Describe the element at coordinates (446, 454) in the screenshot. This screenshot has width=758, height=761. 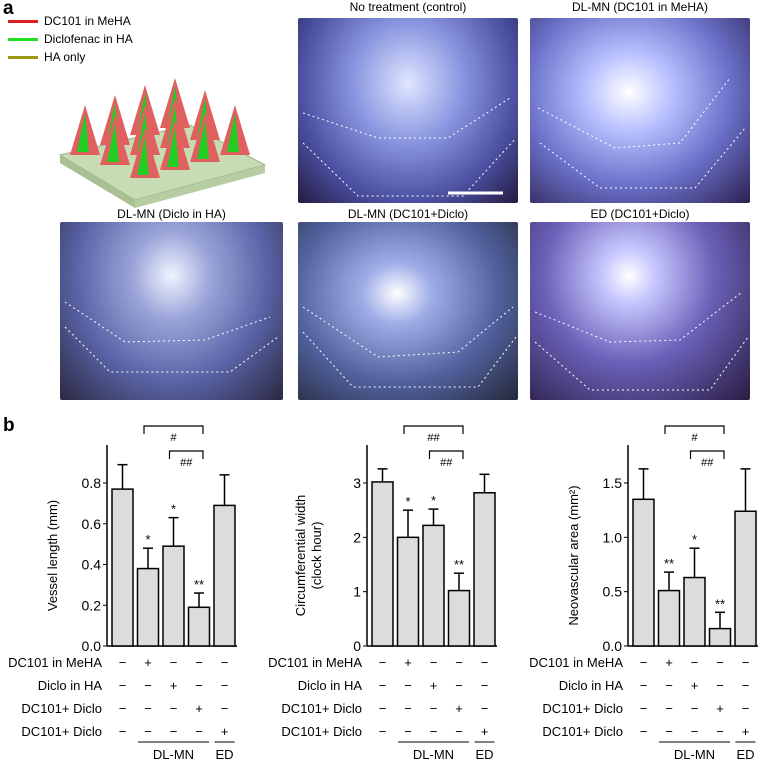
I see `significance-bracket` at that location.